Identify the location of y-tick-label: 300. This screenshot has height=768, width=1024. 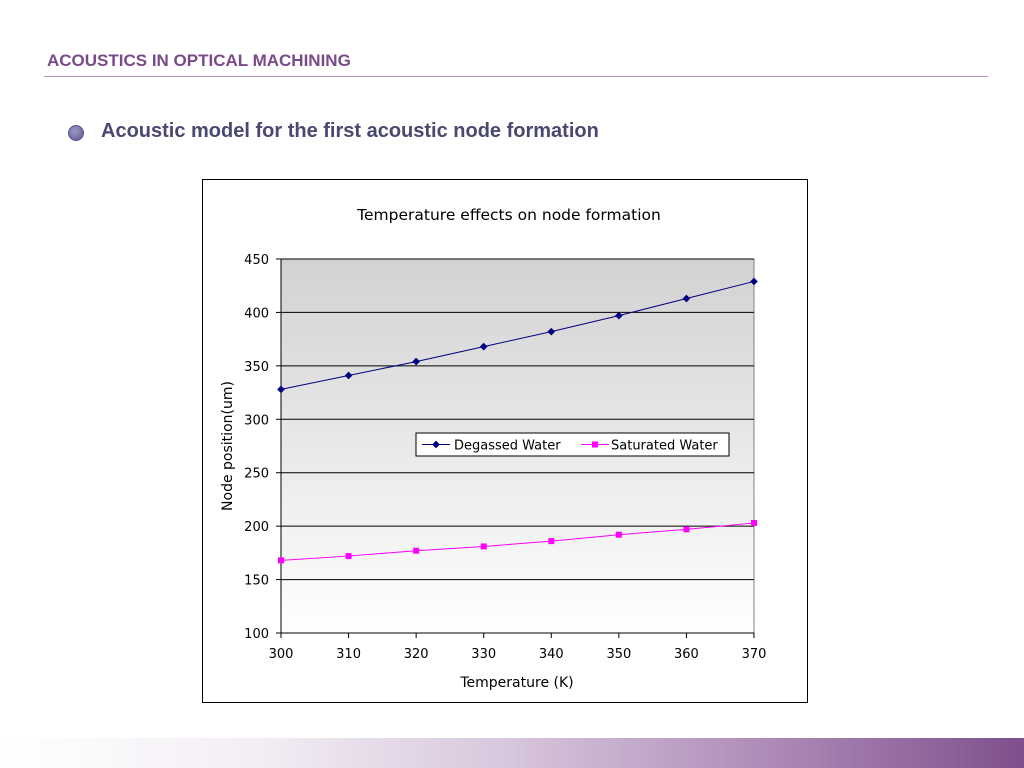
(256, 420).